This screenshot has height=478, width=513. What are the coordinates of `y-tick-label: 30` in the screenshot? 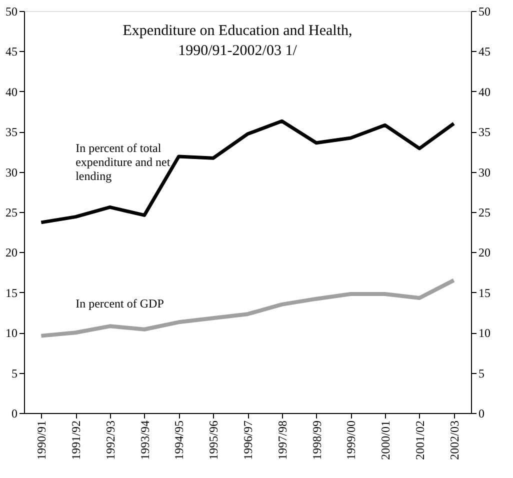 It's located at (12, 172).